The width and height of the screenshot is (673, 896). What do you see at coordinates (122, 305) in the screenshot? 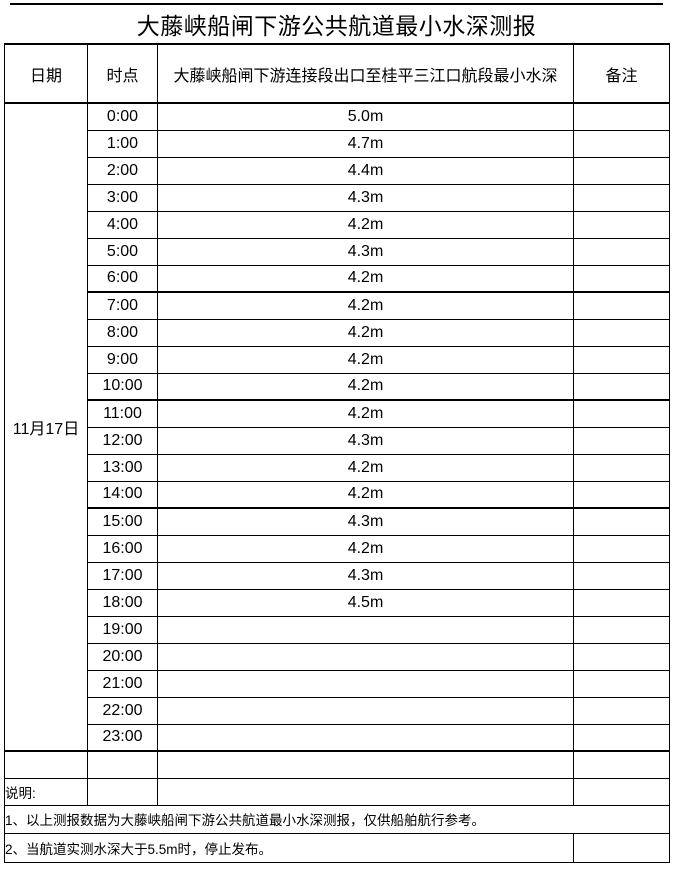
I see `time-cell: 7:00` at bounding box center [122, 305].